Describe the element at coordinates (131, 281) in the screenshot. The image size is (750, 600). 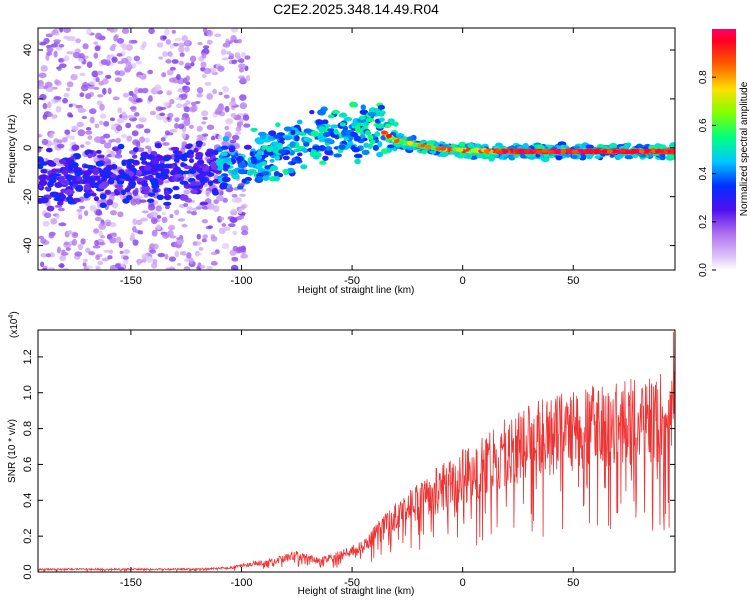
I see `top-x-tick-label: -150` at that location.